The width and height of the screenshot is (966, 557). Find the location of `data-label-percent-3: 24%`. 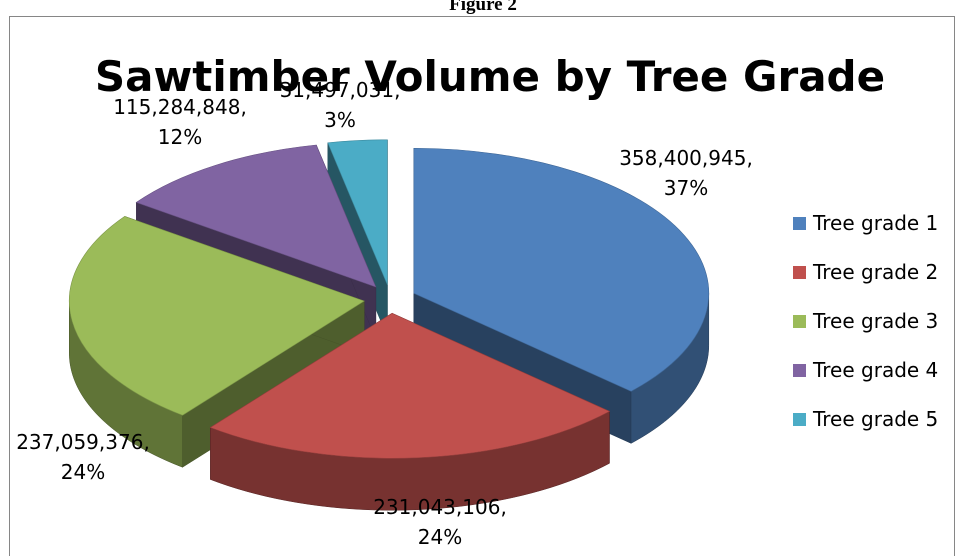

data-label-percent-3: 24% is located at coordinates (83, 472).